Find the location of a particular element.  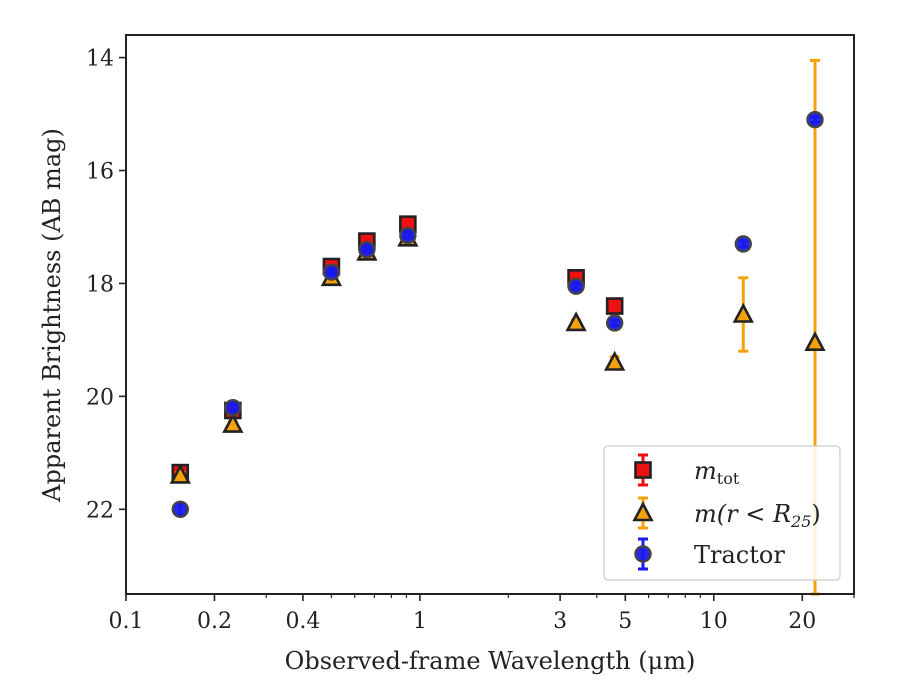

y-tick-label: 14 is located at coordinates (100, 59).